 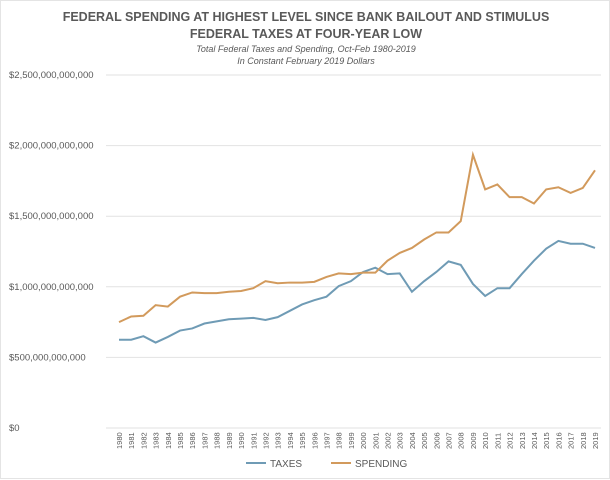 What do you see at coordinates (461, 440) in the screenshot?
I see `x-tick-label: 2008` at bounding box center [461, 440].